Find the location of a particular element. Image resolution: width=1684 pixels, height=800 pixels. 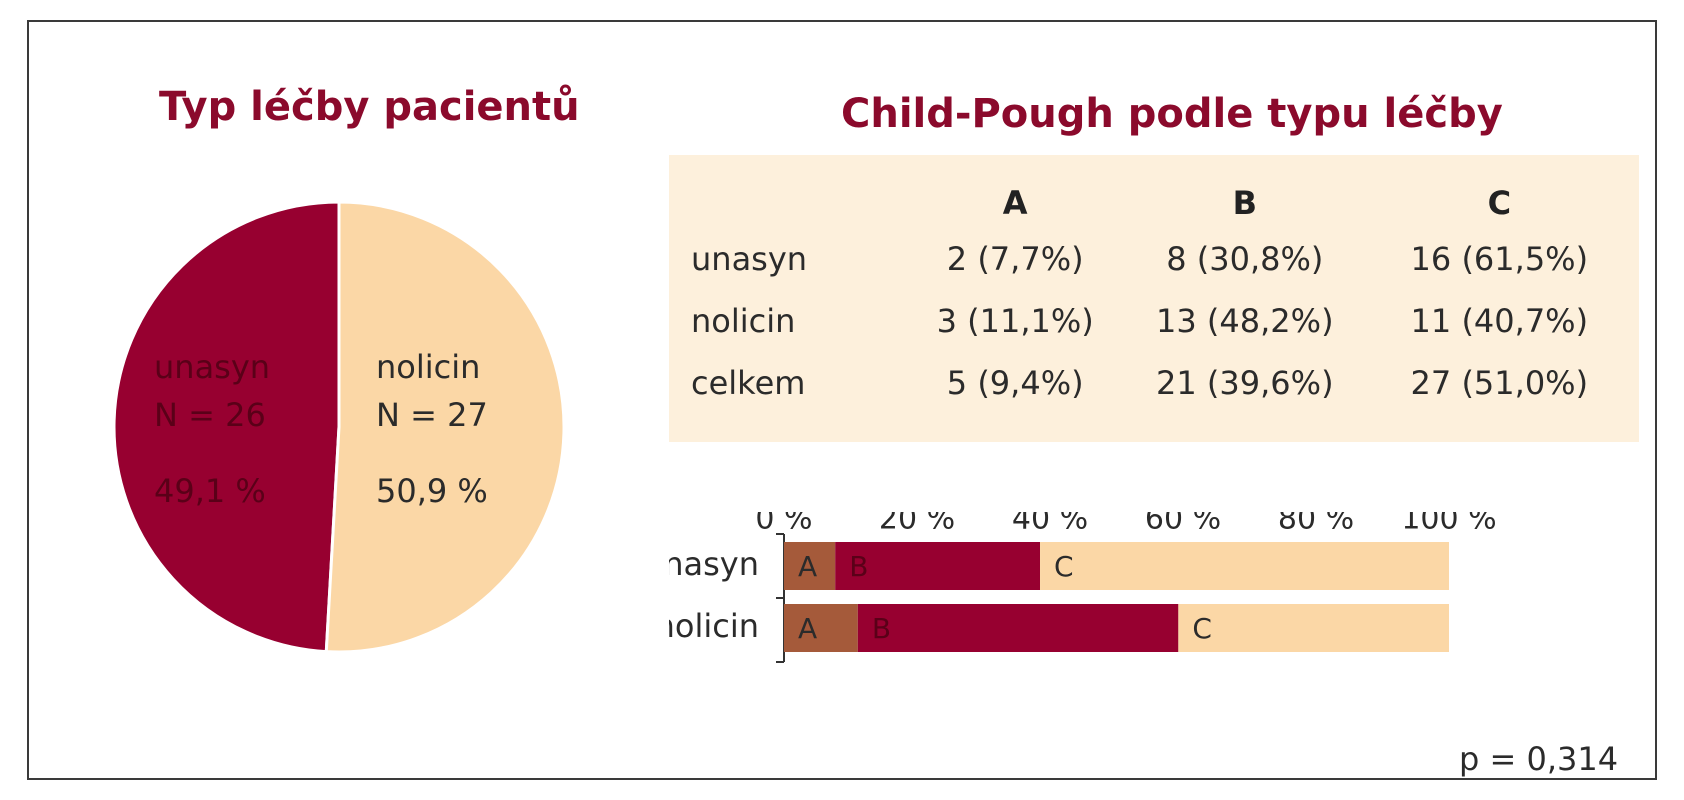

bar-category-label-unasyn: unasyn is located at coordinates (714, 564).